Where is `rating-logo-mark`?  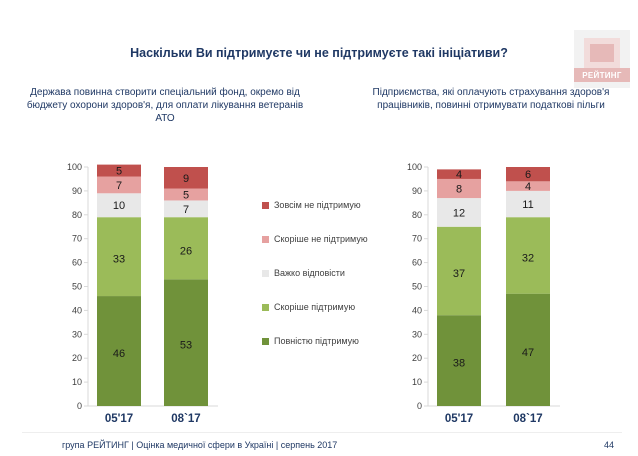 rating-logo-mark is located at coordinates (602, 60).